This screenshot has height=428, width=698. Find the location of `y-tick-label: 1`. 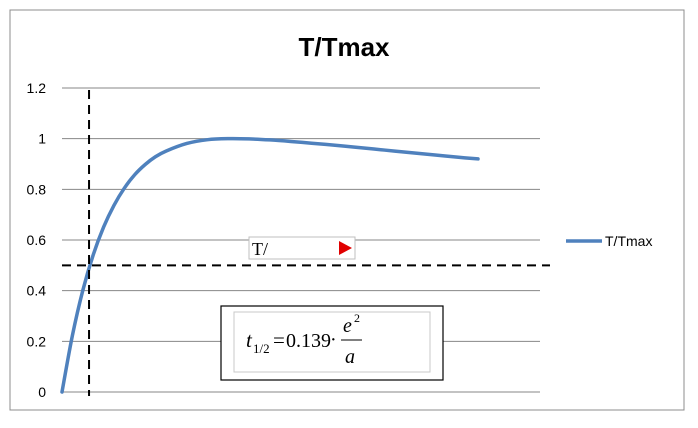

y-tick-label: 1 is located at coordinates (42, 139).